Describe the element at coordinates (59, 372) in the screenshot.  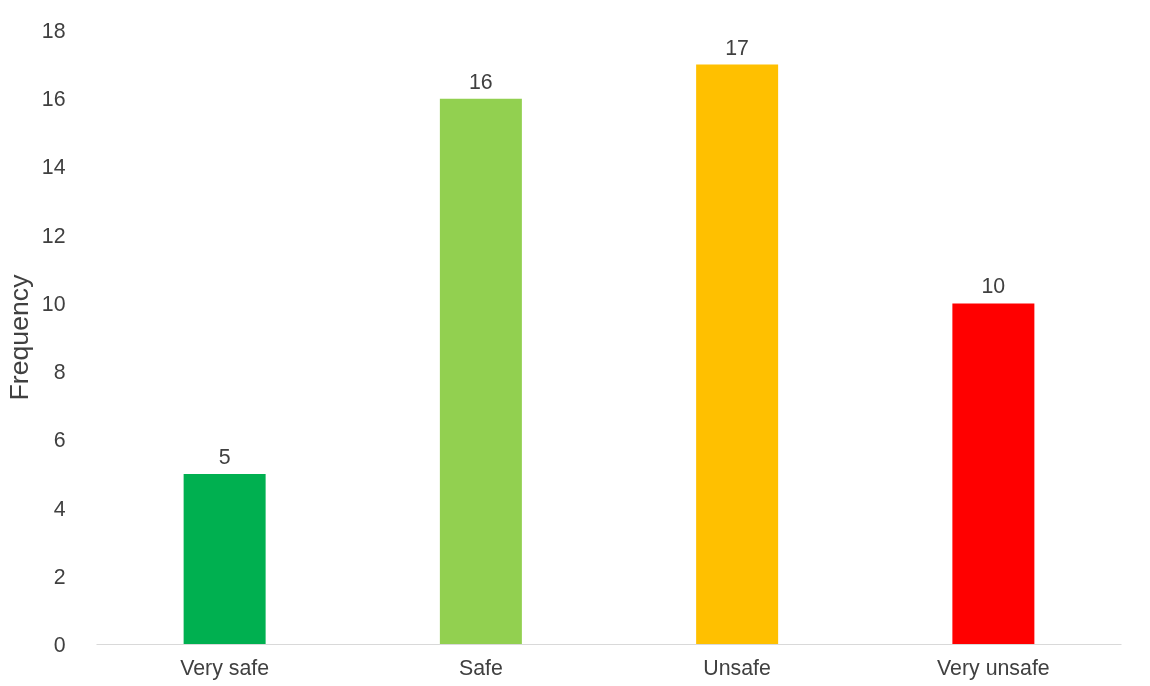
I see `y-tick-label: 8` at that location.